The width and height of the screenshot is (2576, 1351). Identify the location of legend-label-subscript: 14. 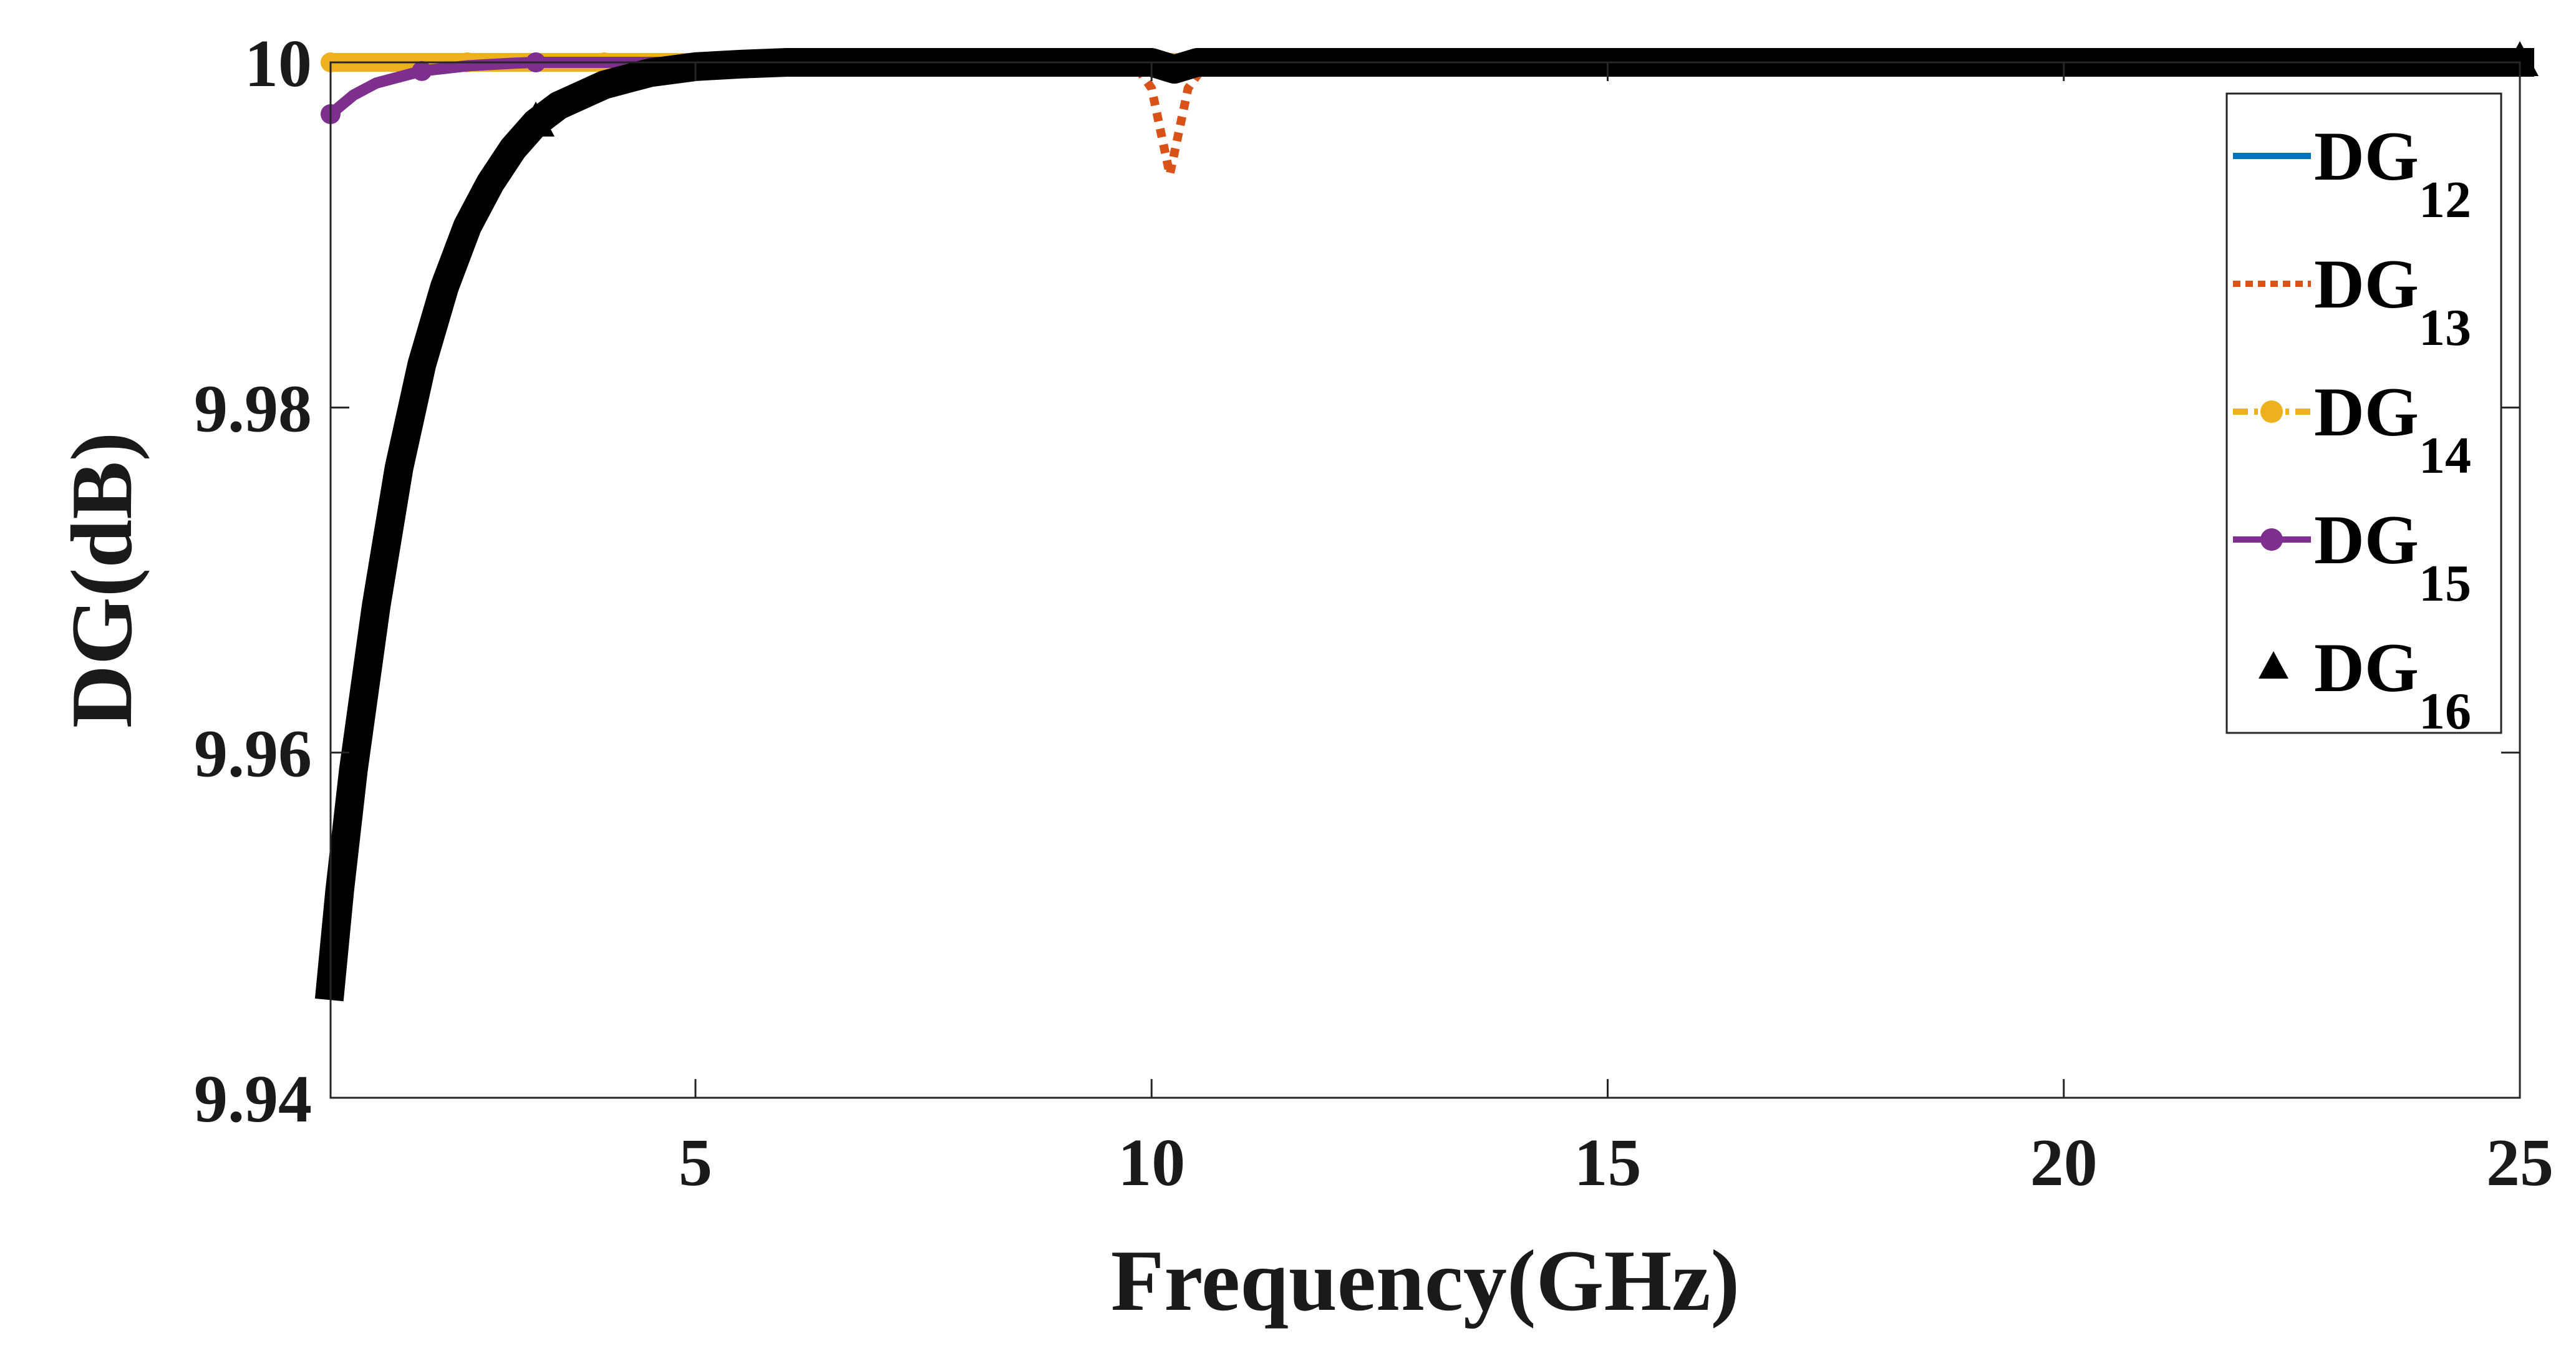
(2445, 456).